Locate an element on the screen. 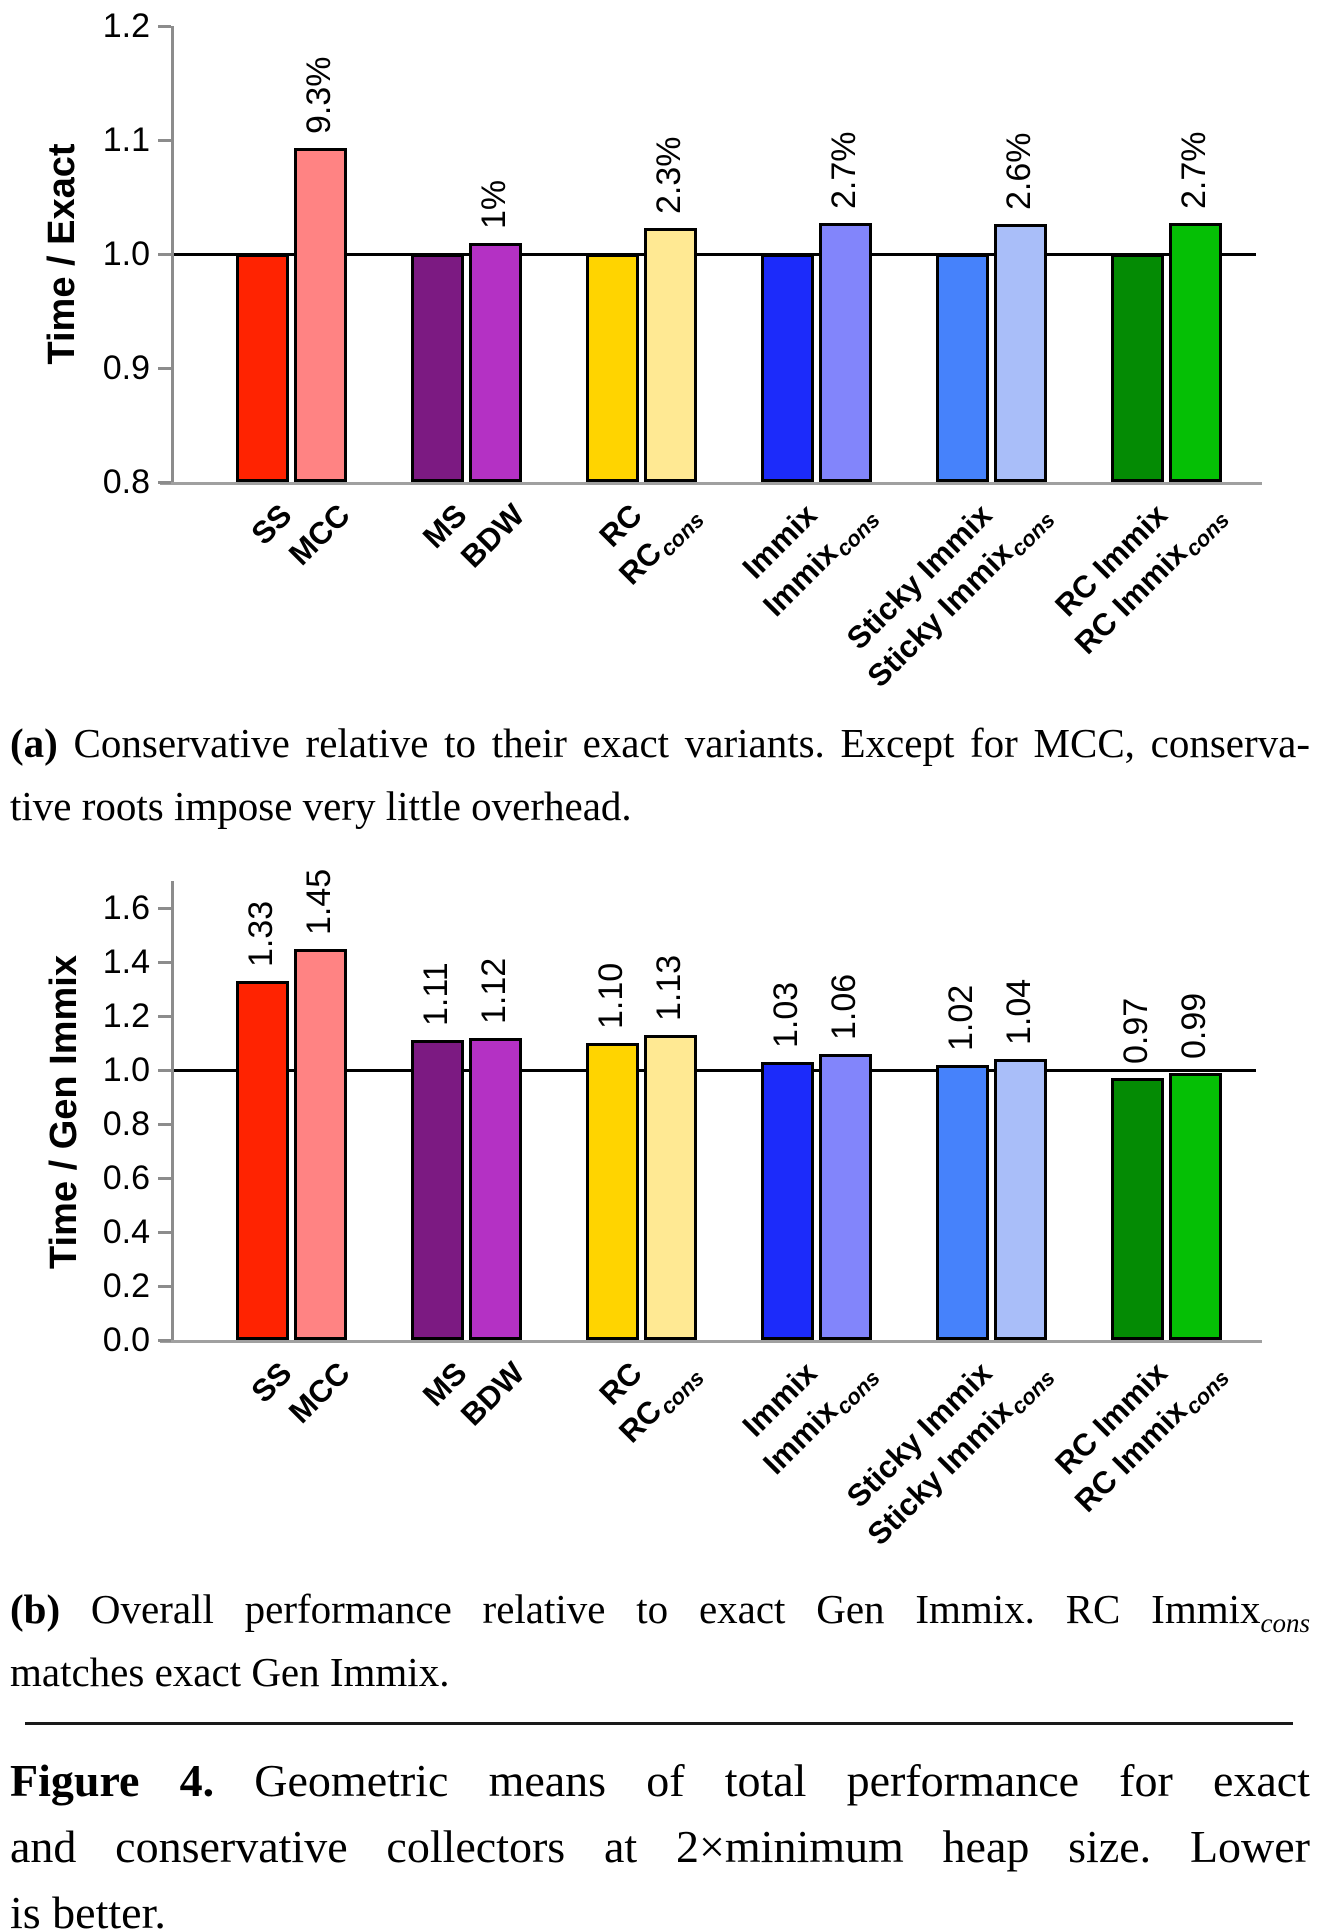  bar-value-label: 9.3% is located at coordinates (318, 95).